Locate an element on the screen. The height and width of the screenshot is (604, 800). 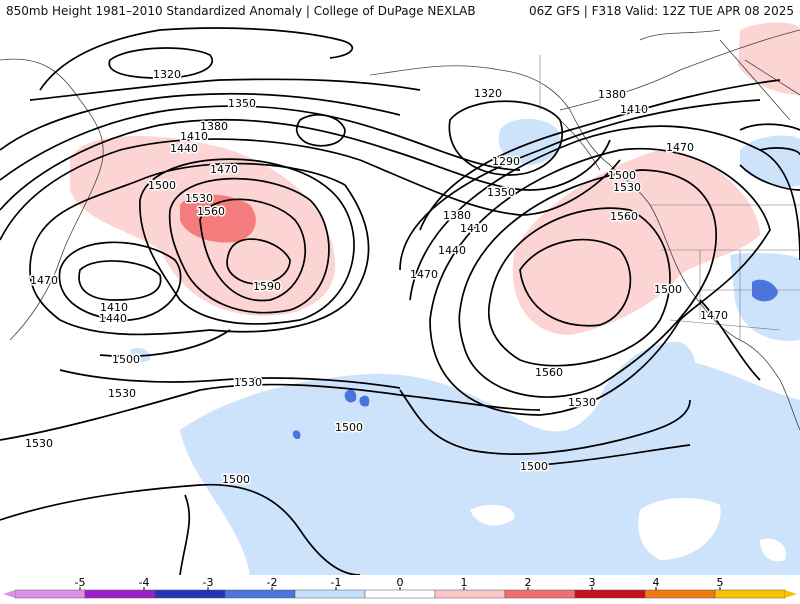
colorbar-tick-label: -4 is located at coordinates (144, 582).